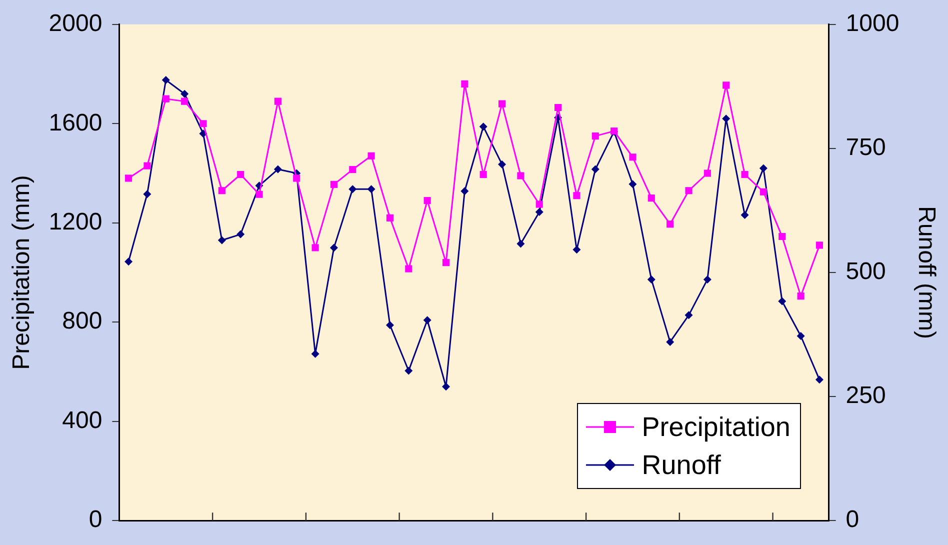 This screenshot has width=948, height=545. I want to click on y-tick-label: 1200, so click(75, 222).